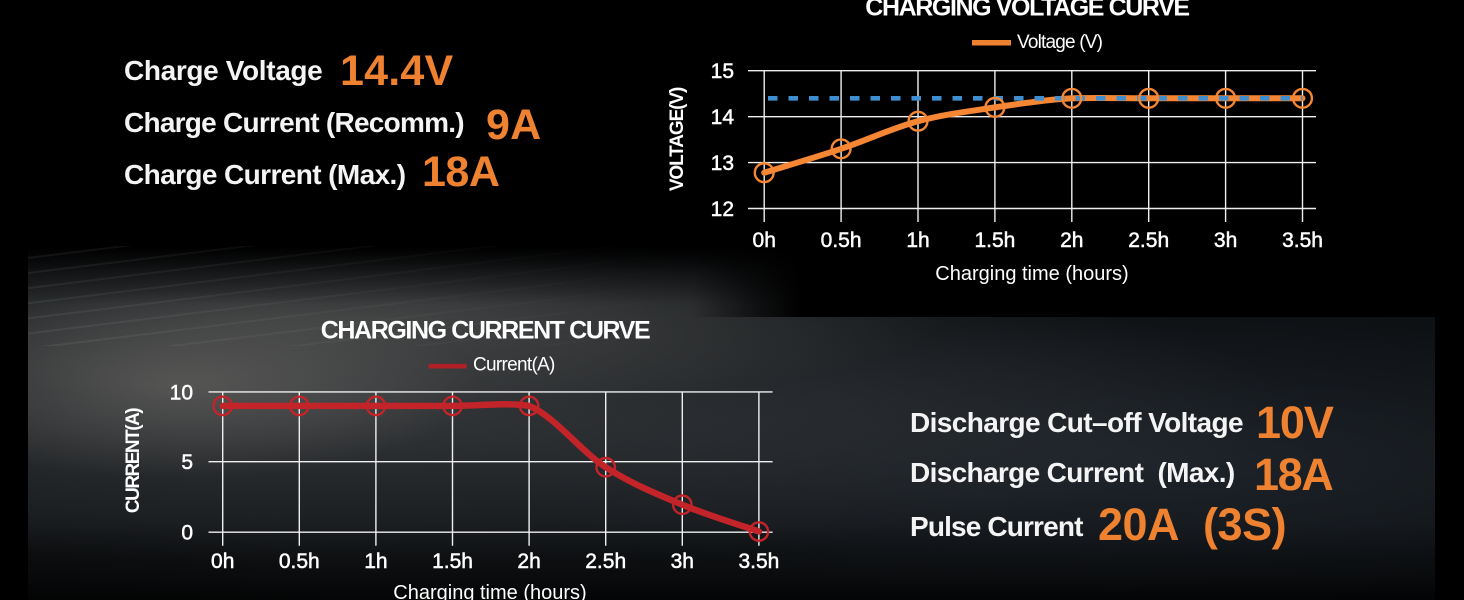 The height and width of the screenshot is (600, 1464). I want to click on svg-text: 13, so click(722, 163).